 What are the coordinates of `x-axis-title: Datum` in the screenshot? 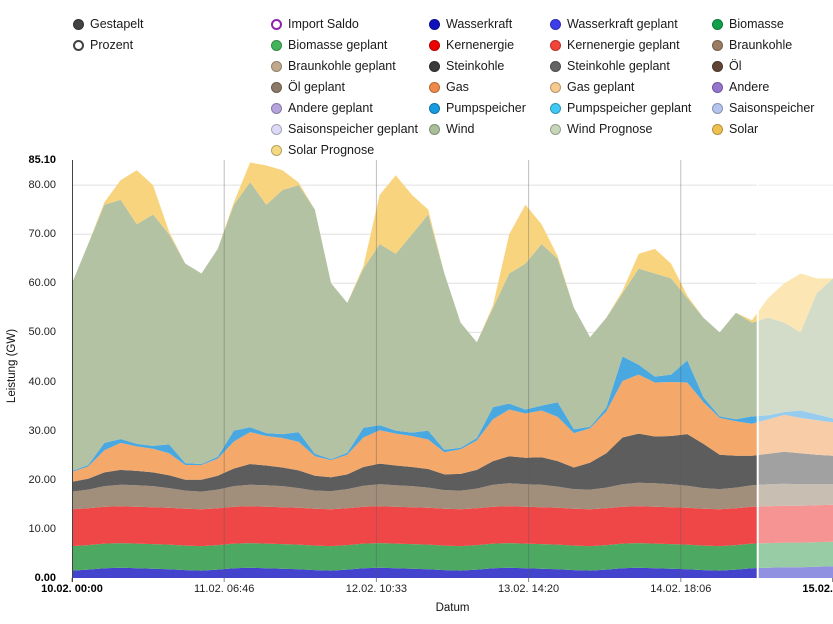 It's located at (452, 608).